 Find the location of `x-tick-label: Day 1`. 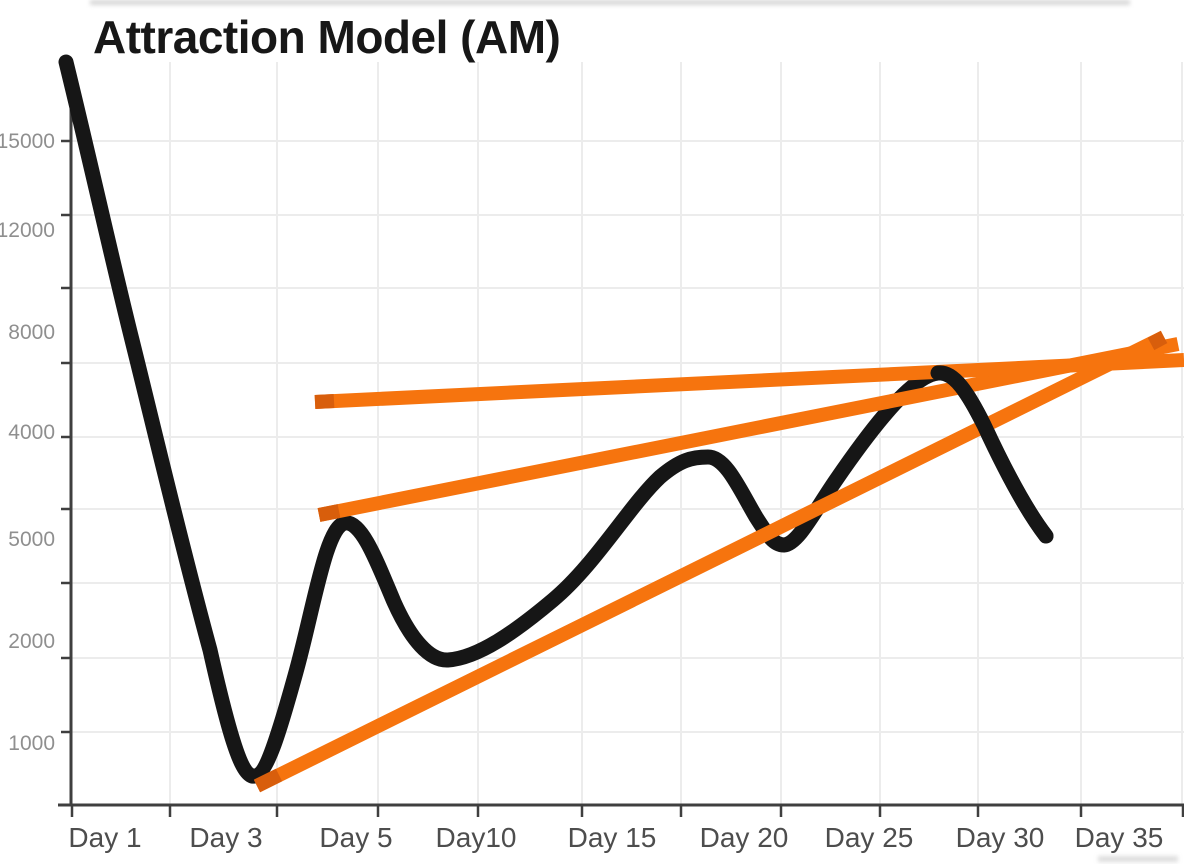

x-tick-label: Day 1 is located at coordinates (104, 837).